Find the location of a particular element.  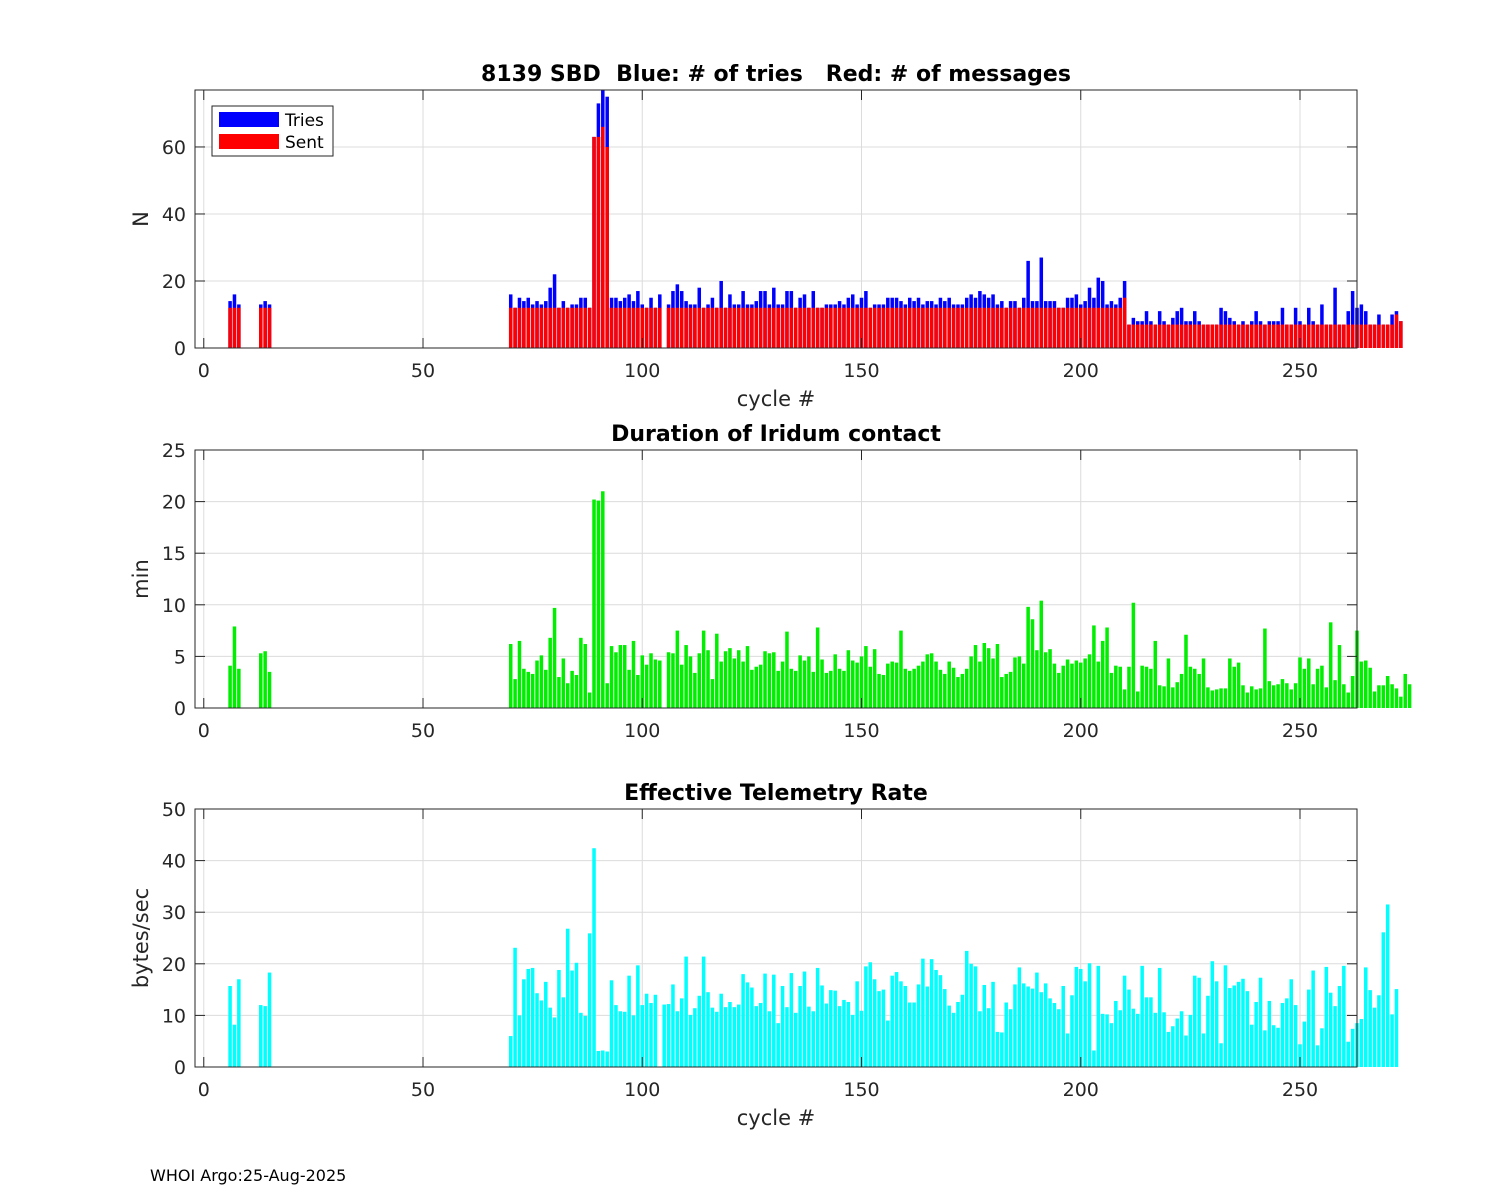

series-duration is located at coordinates (820, 599).